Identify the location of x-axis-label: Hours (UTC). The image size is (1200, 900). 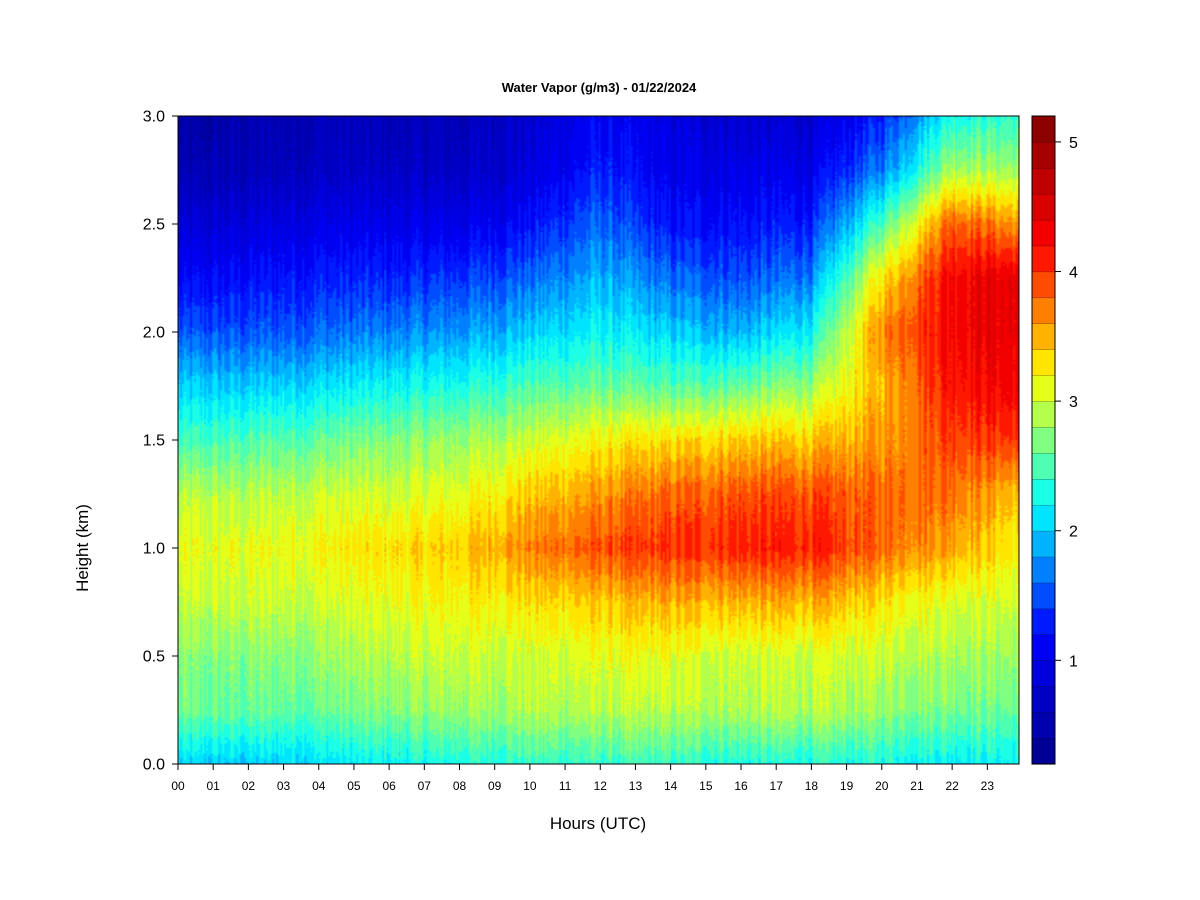
(598, 823).